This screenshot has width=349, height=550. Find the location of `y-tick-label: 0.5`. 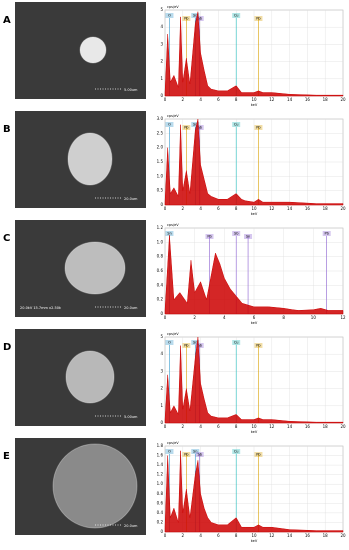

y-tick-label: 0.5 is located at coordinates (160, 190).